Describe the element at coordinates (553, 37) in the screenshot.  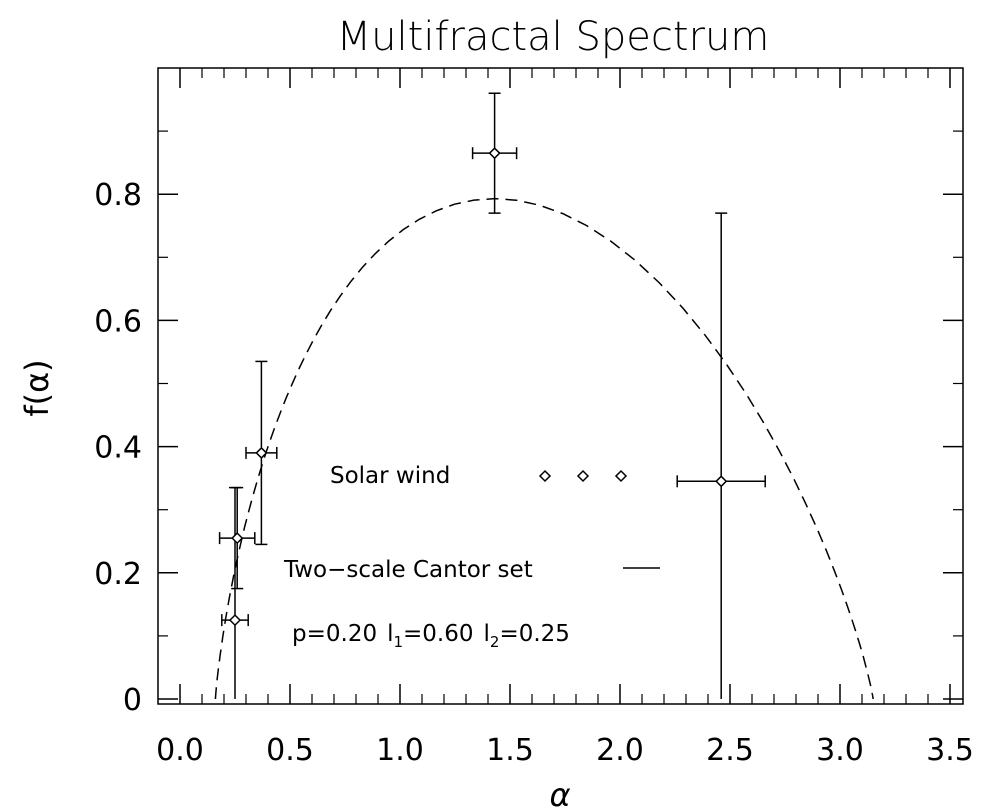
I see `chart-title: Multifractal Spectrum` at that location.